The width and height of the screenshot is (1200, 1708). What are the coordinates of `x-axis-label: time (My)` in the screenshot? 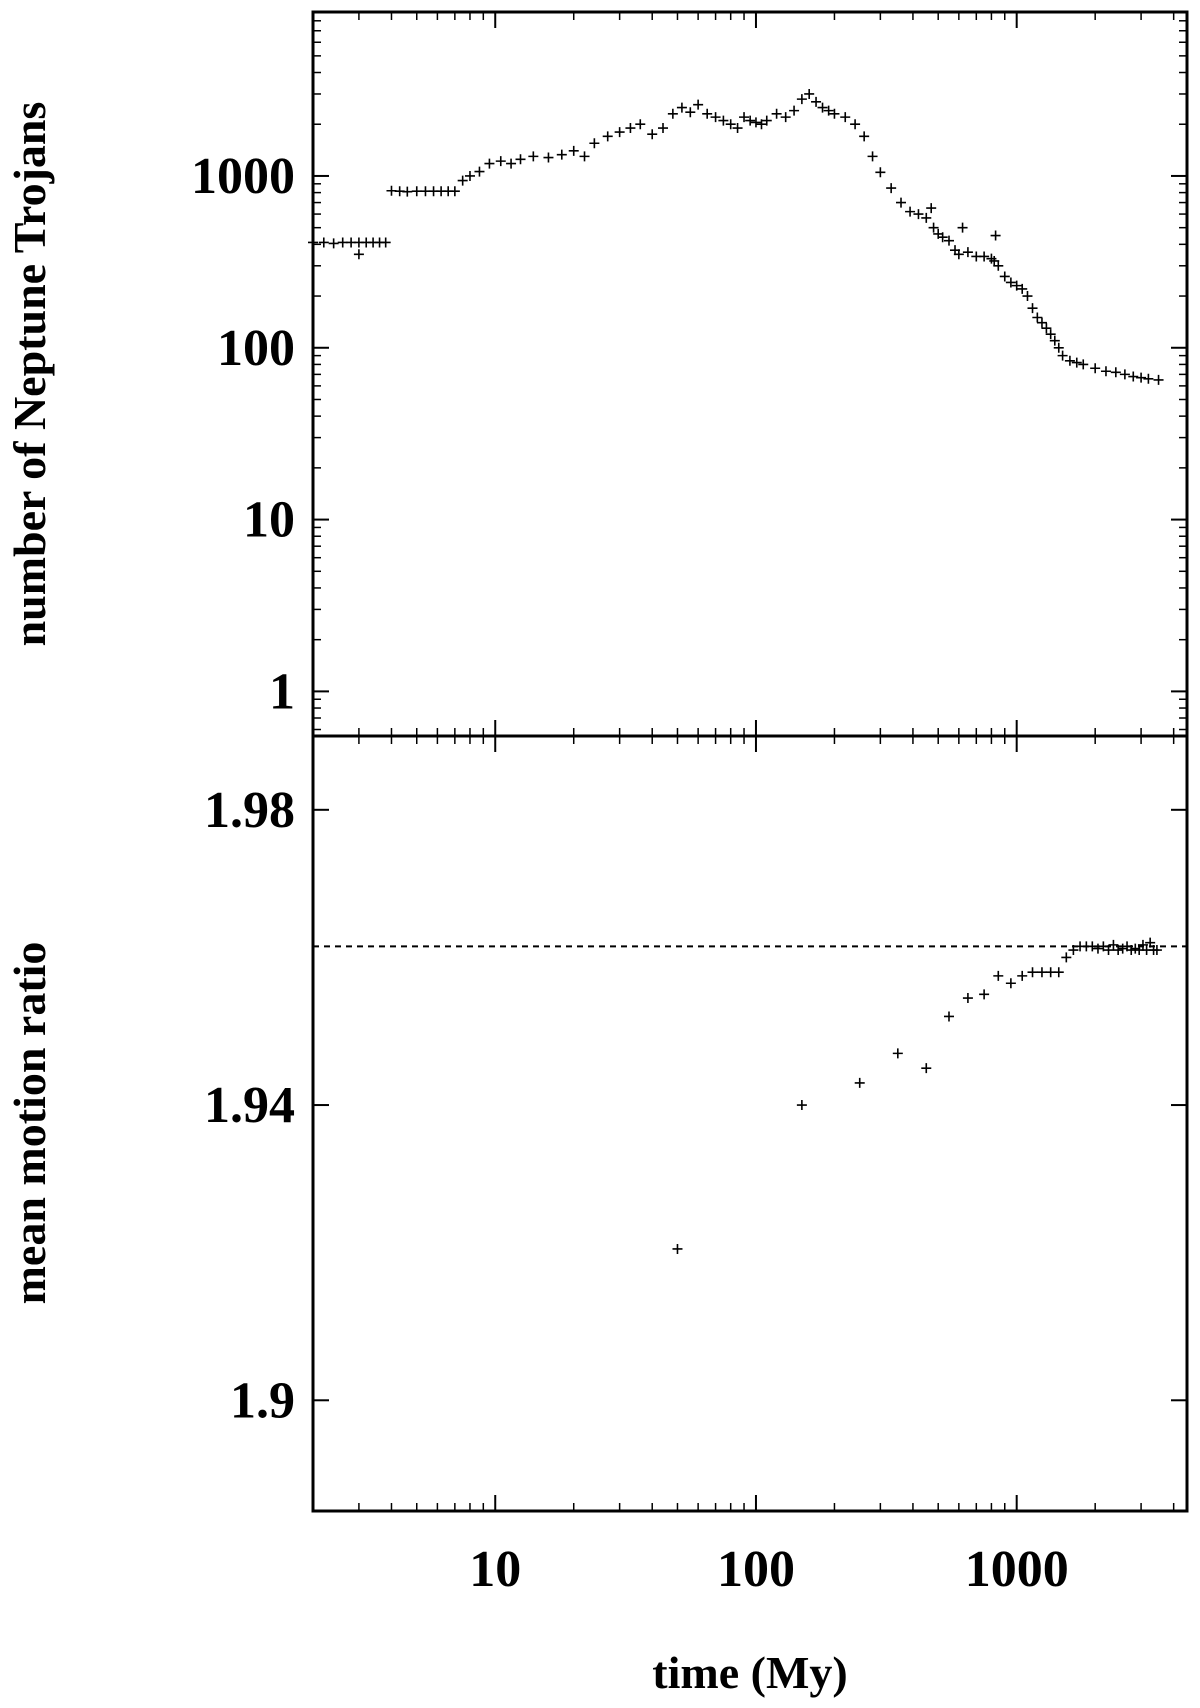 It's located at (749, 1672).